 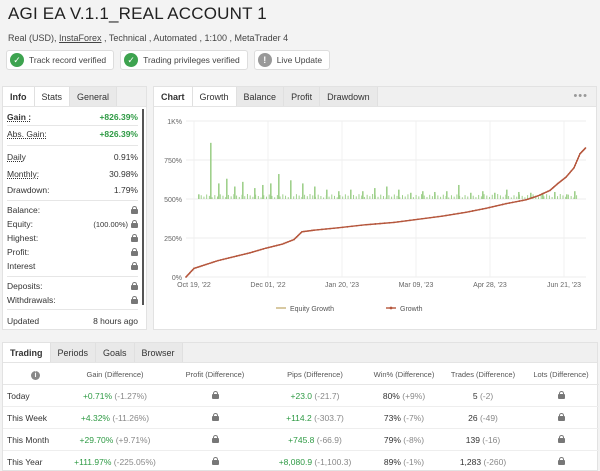 What do you see at coordinates (215, 395) in the screenshot?
I see `profit-cell` at bounding box center [215, 395].